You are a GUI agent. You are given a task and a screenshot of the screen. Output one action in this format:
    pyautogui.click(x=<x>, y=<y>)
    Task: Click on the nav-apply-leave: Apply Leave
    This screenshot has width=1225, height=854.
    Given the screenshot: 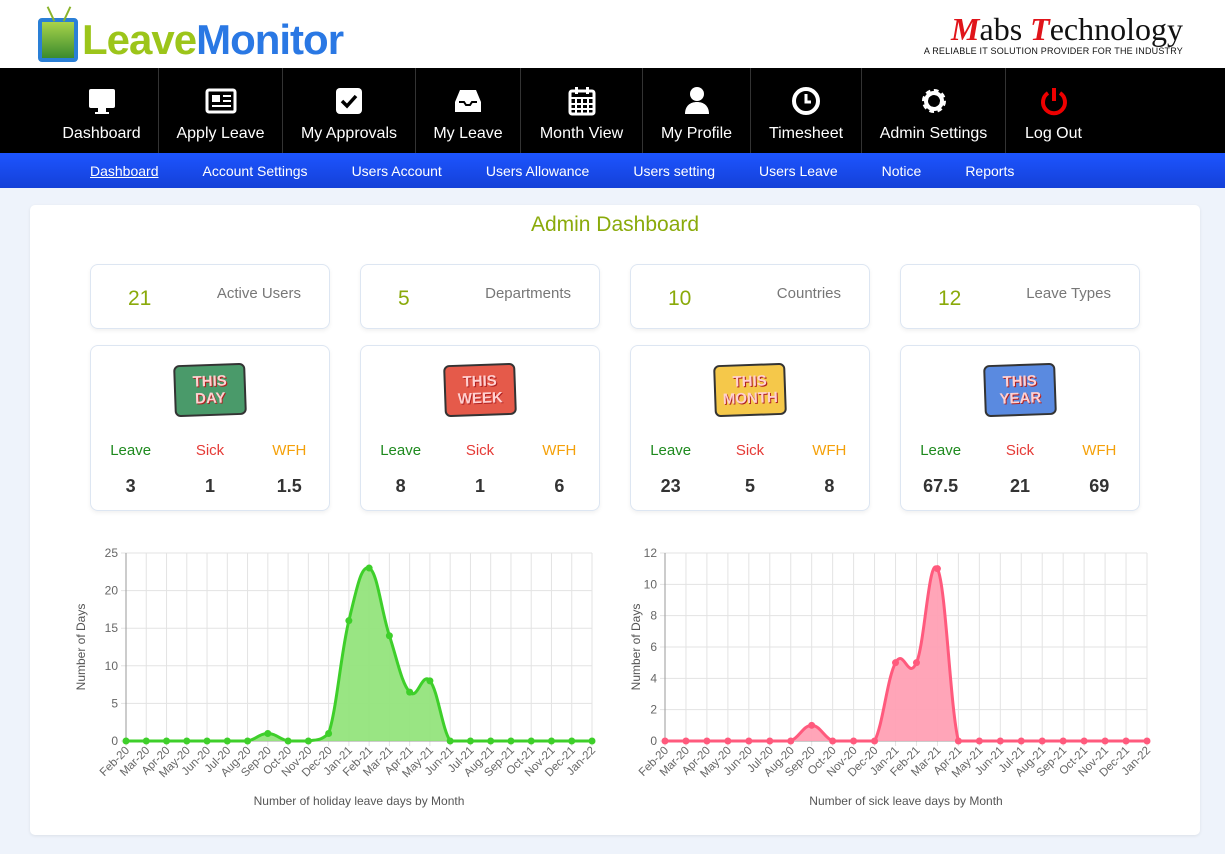 What is the action you would take?
    pyautogui.click(x=220, y=110)
    